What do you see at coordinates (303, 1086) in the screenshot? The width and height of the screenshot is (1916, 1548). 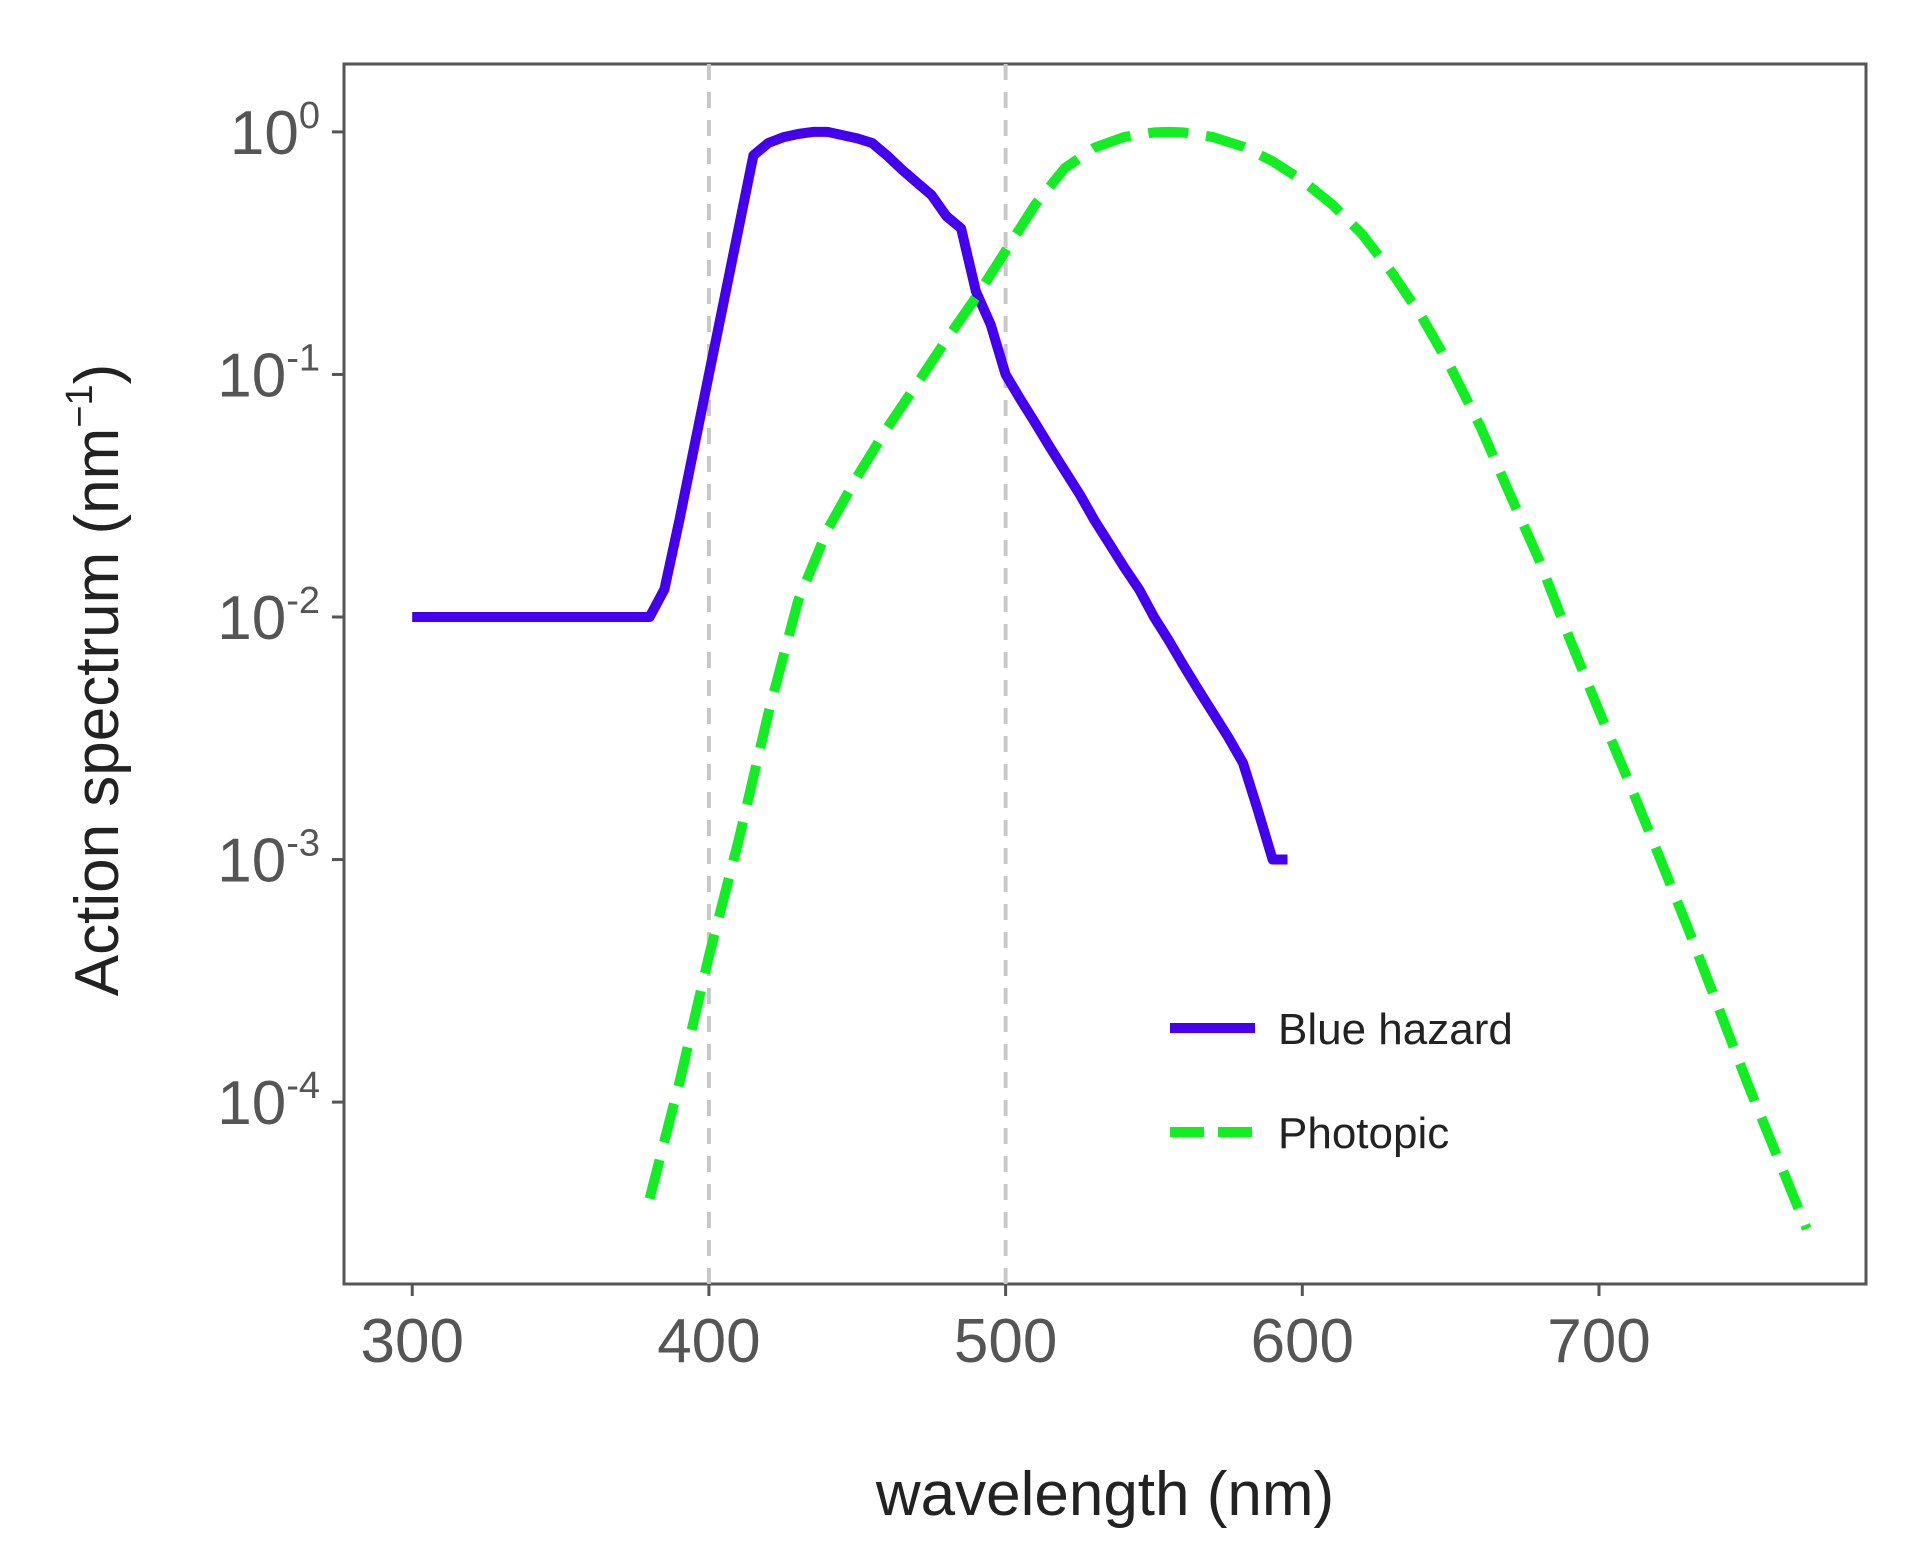 I see `y-tick-exponent: -4` at bounding box center [303, 1086].